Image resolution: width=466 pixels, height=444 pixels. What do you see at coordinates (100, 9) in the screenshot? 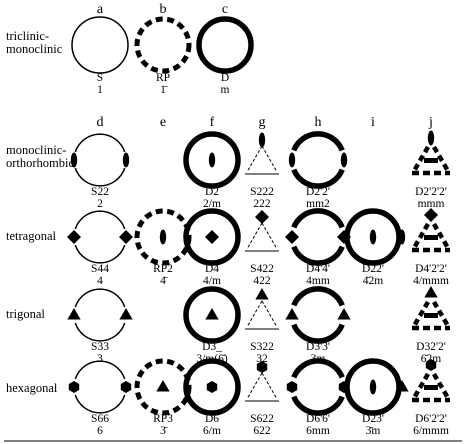
I see `column-letter-a: a` at bounding box center [100, 9].